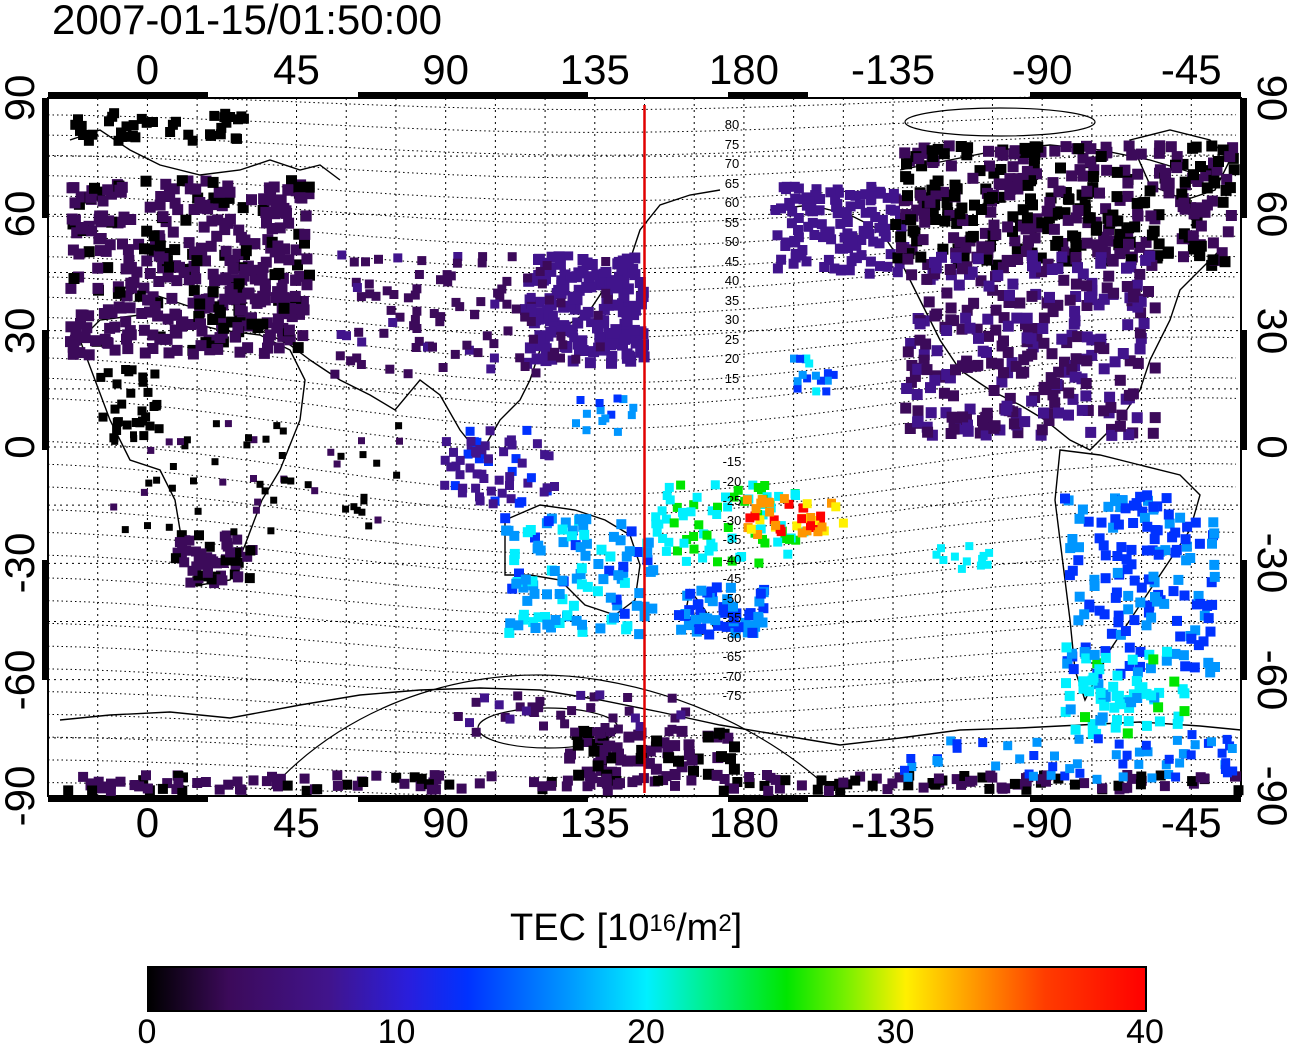 This screenshot has height=1057, width=1292. Describe the element at coordinates (21, 680) in the screenshot. I see `lat-tick-label: -60` at that location.